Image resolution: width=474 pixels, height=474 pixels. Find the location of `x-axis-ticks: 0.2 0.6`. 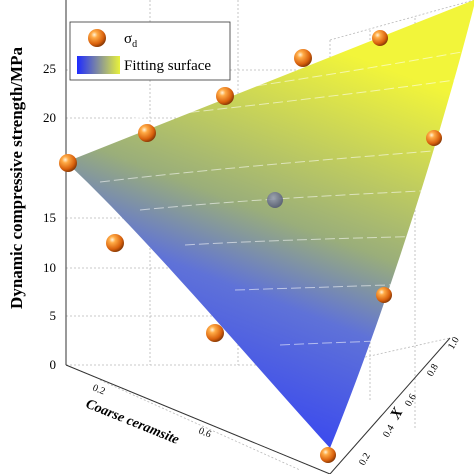

x-axis-ticks: 0.2 0.6 is located at coordinates (152, 412).